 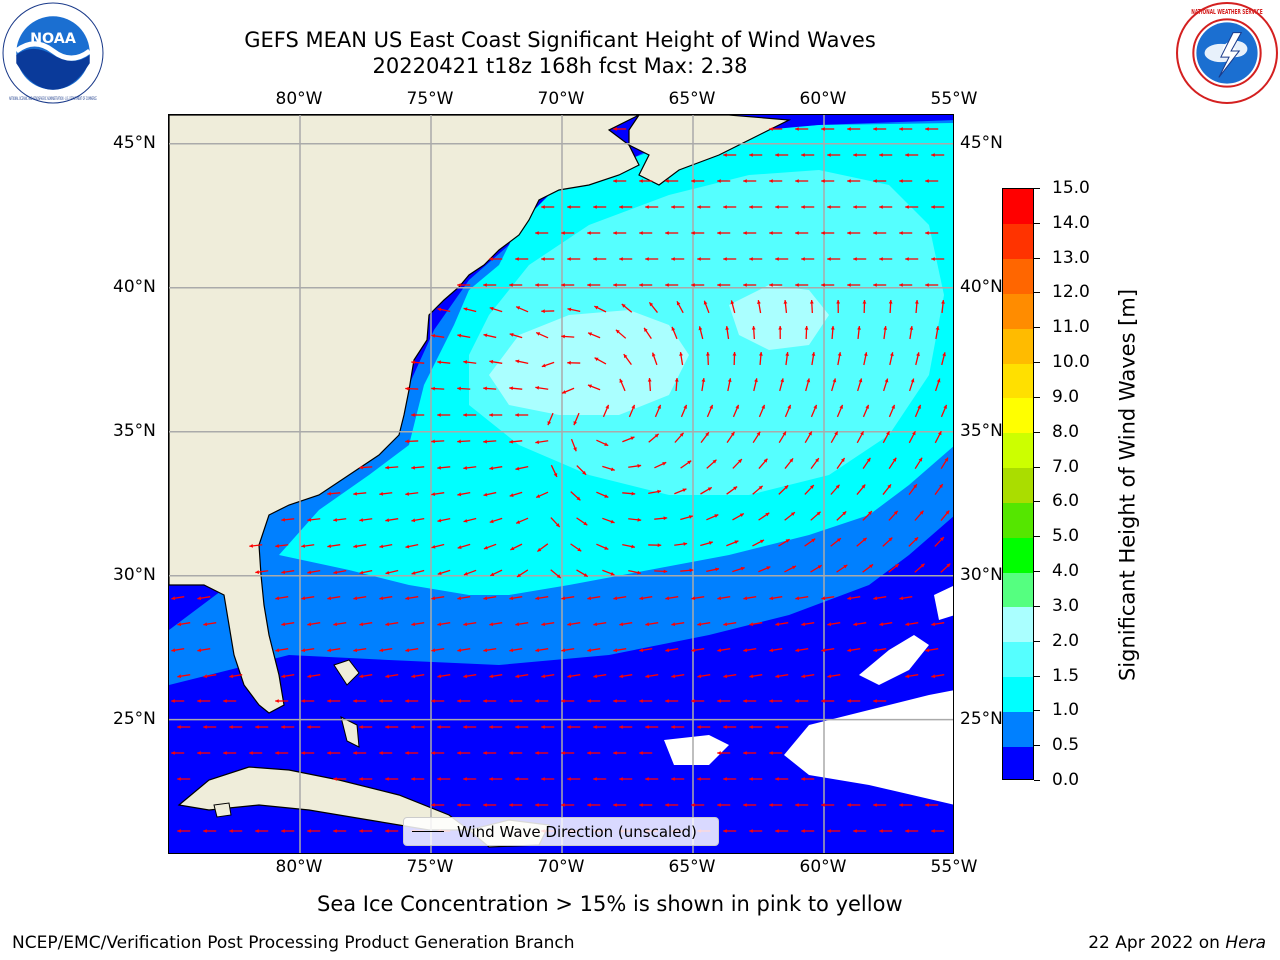 I want to click on colorbar, so click(x=1018, y=484).